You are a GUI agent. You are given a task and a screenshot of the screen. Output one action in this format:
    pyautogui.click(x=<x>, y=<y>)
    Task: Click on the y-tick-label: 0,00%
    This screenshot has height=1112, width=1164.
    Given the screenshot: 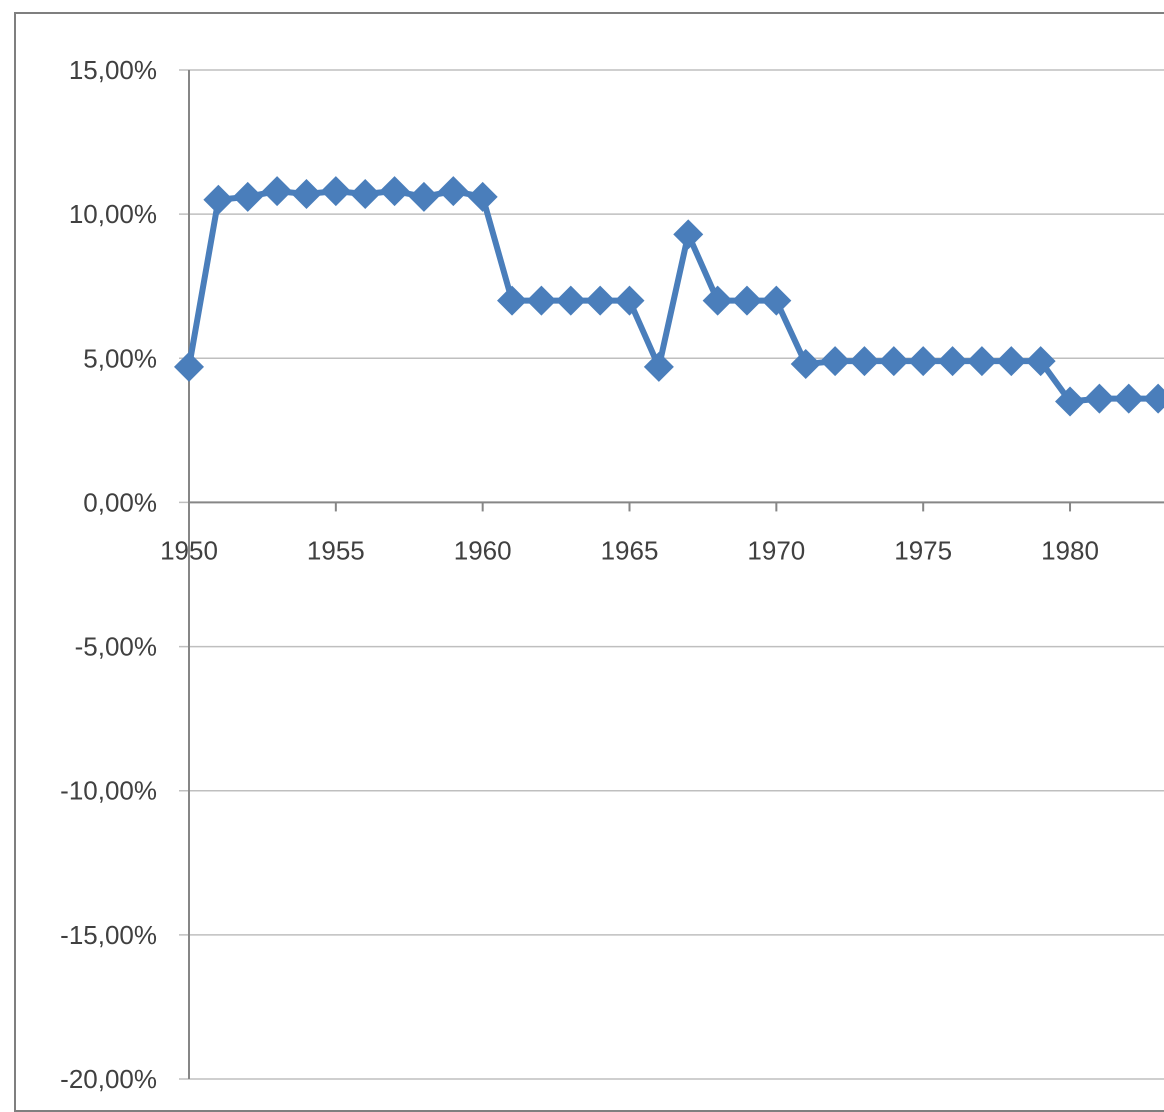 What is the action you would take?
    pyautogui.click(x=120, y=502)
    